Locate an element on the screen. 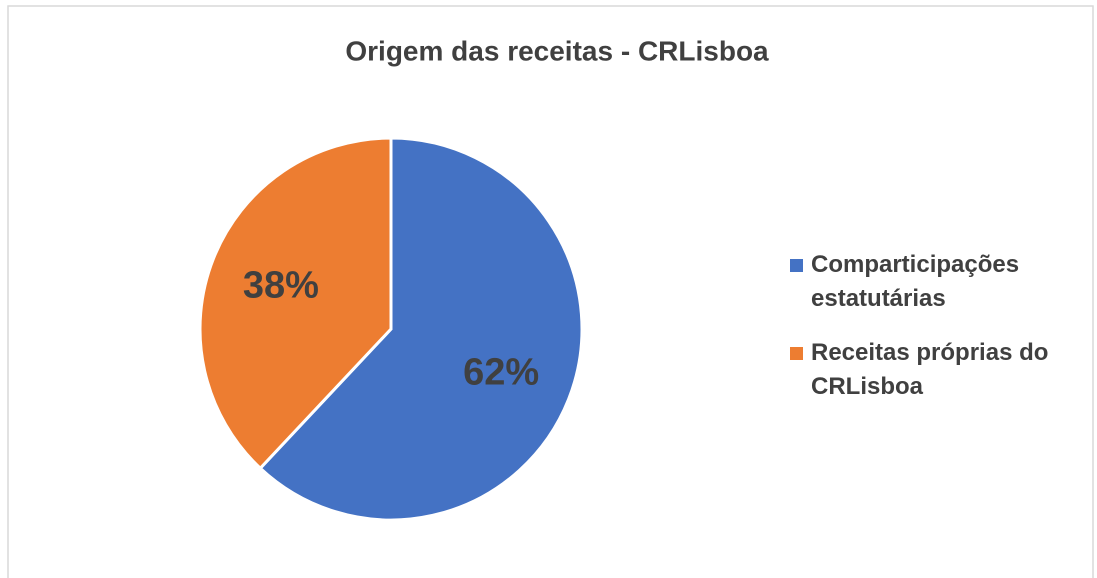  legend-item: Comparticipações estatutárias is located at coordinates (938, 282).